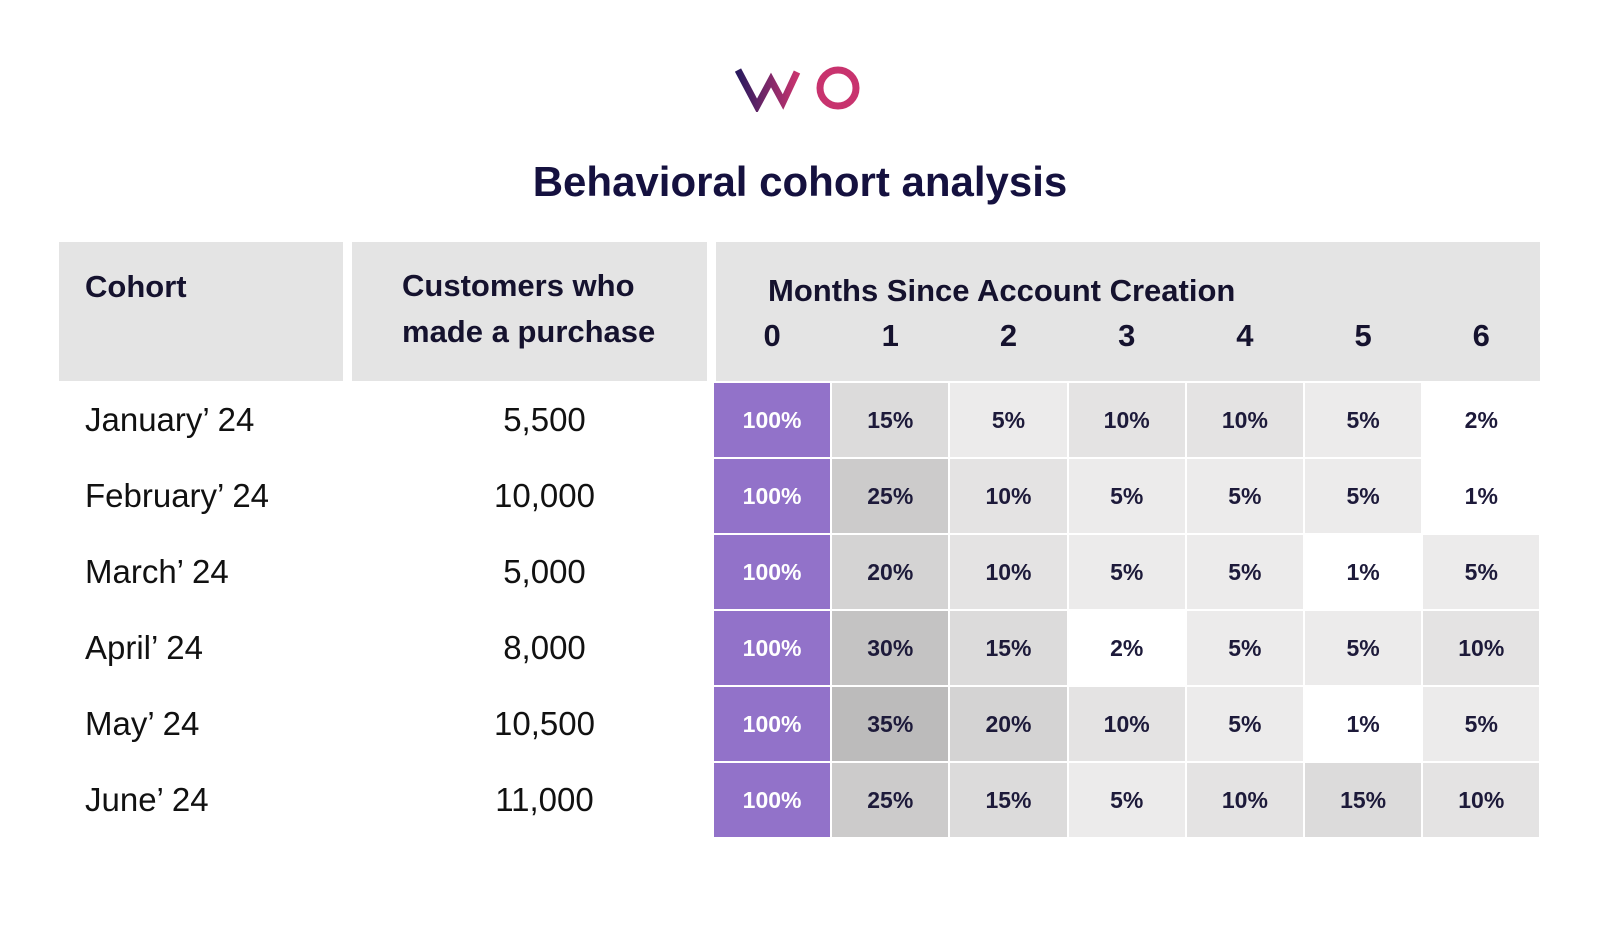 This screenshot has height=926, width=1600. What do you see at coordinates (170, 419) in the screenshot?
I see `cohort-name: January’ 24` at bounding box center [170, 419].